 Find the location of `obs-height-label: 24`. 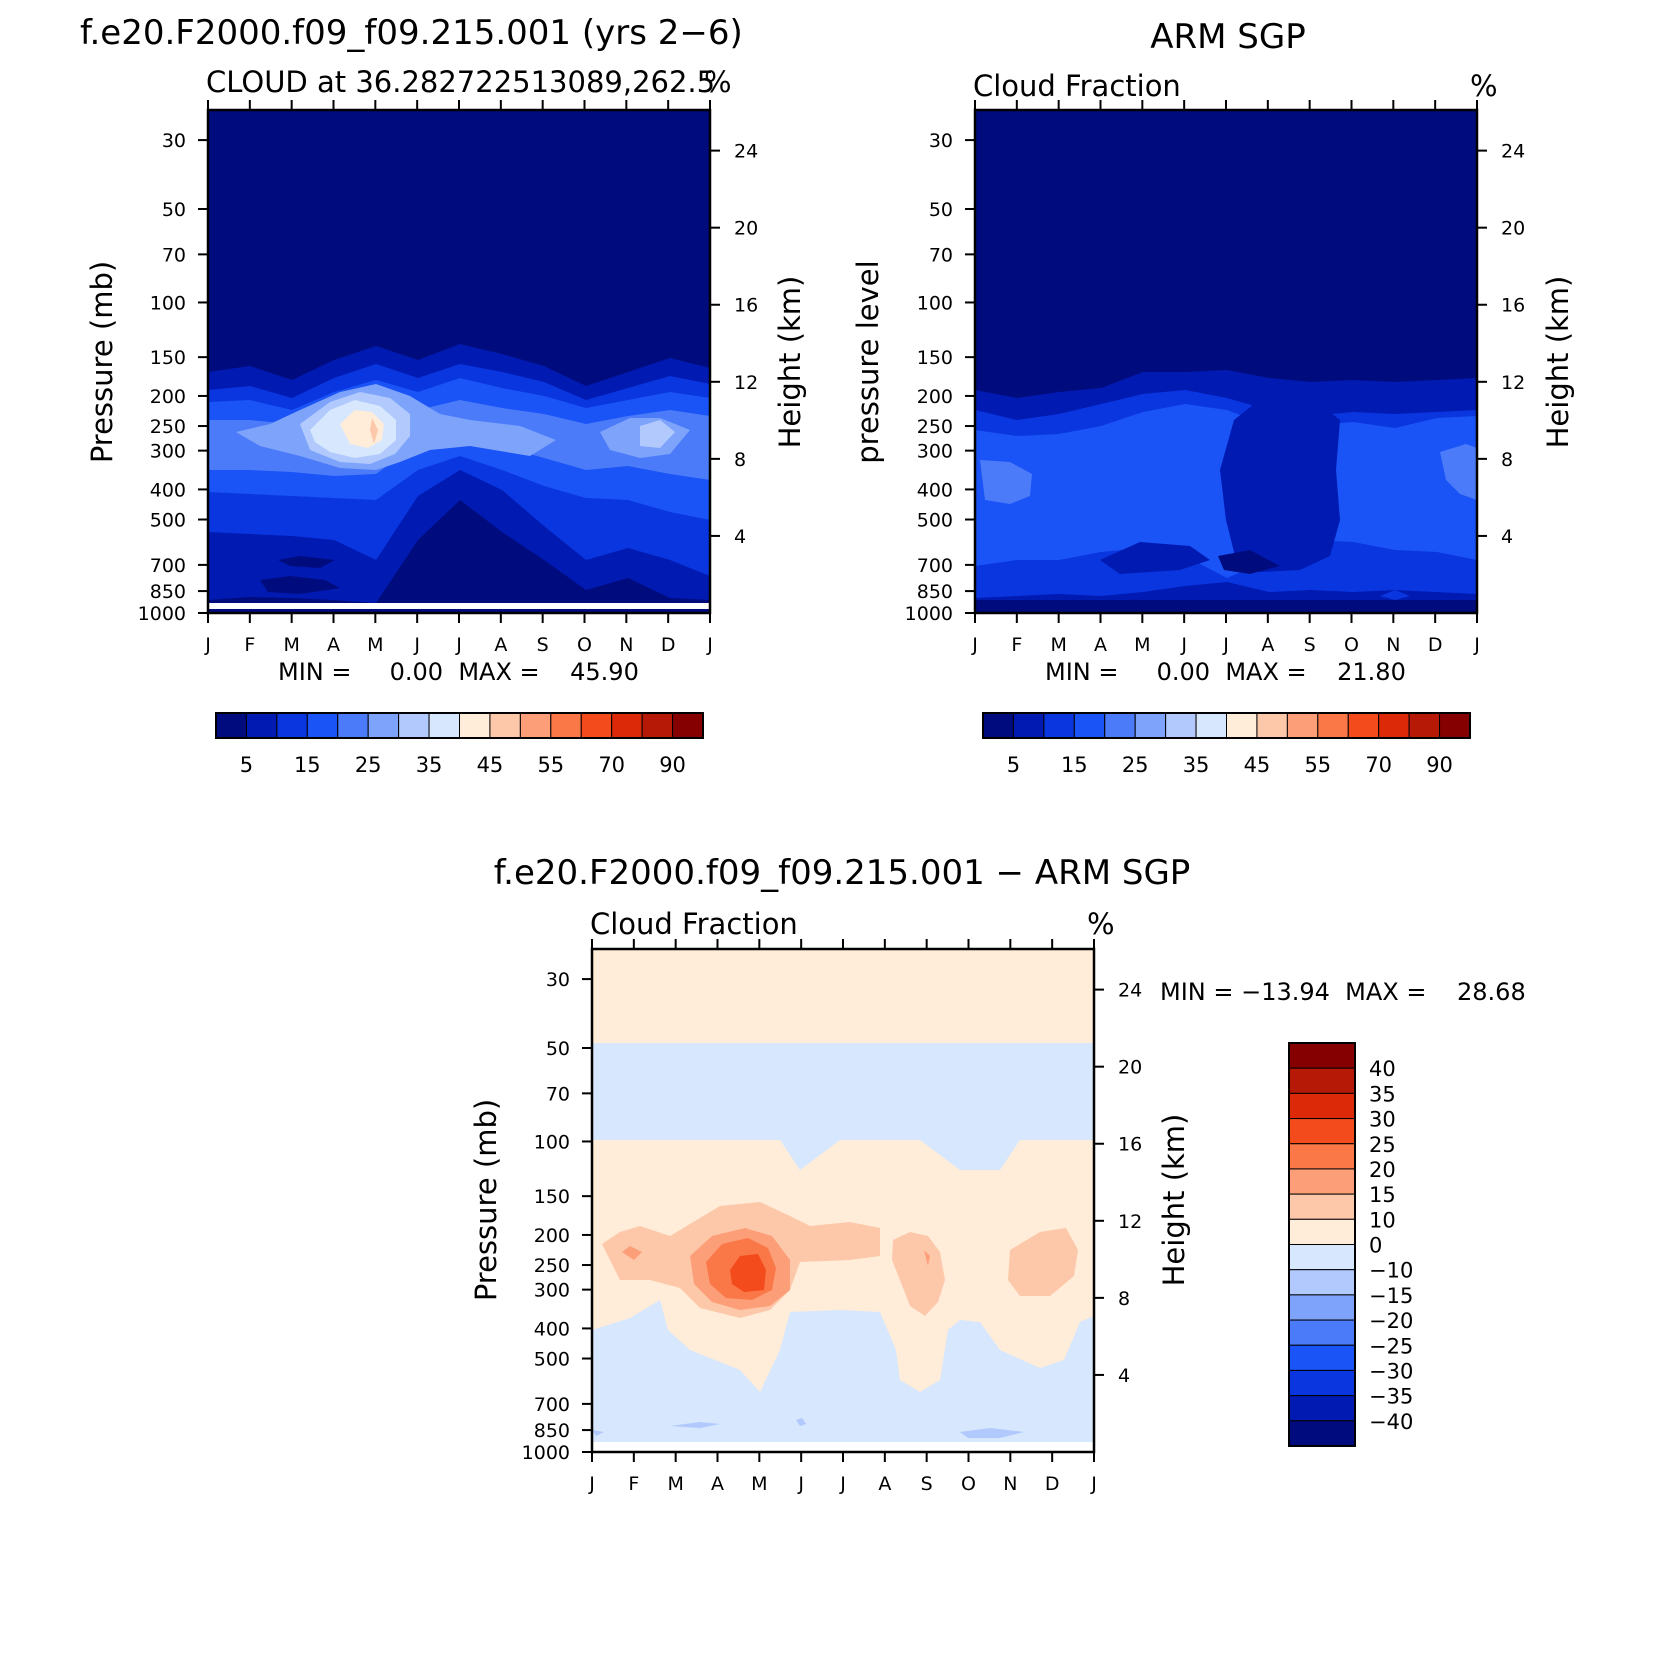

obs-height-label: 24 is located at coordinates (1513, 152).